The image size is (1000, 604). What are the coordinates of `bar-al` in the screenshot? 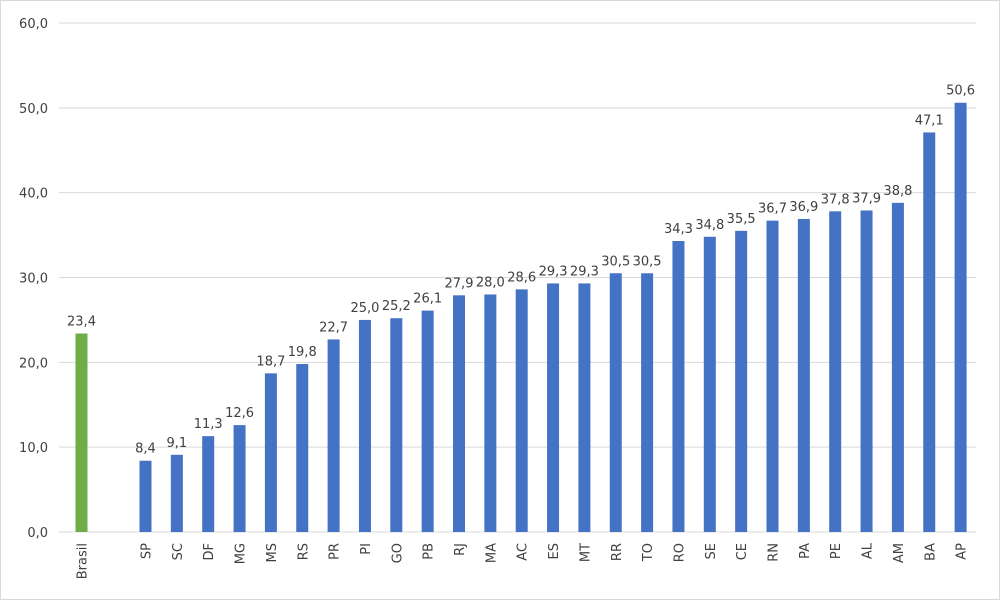 It's located at (866, 371).